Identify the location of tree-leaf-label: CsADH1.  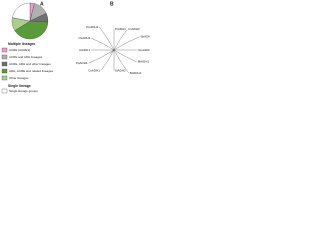
(94, 70).